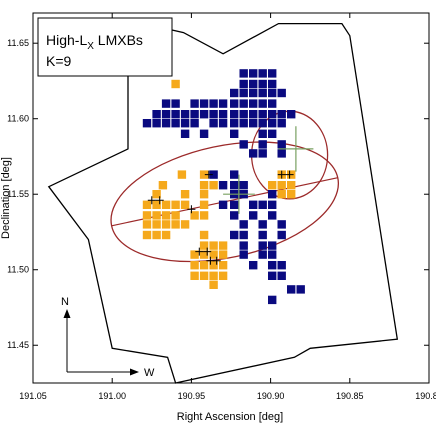  What do you see at coordinates (134, 372) in the screenshot?
I see `compass-west-arrowhead` at bounding box center [134, 372].